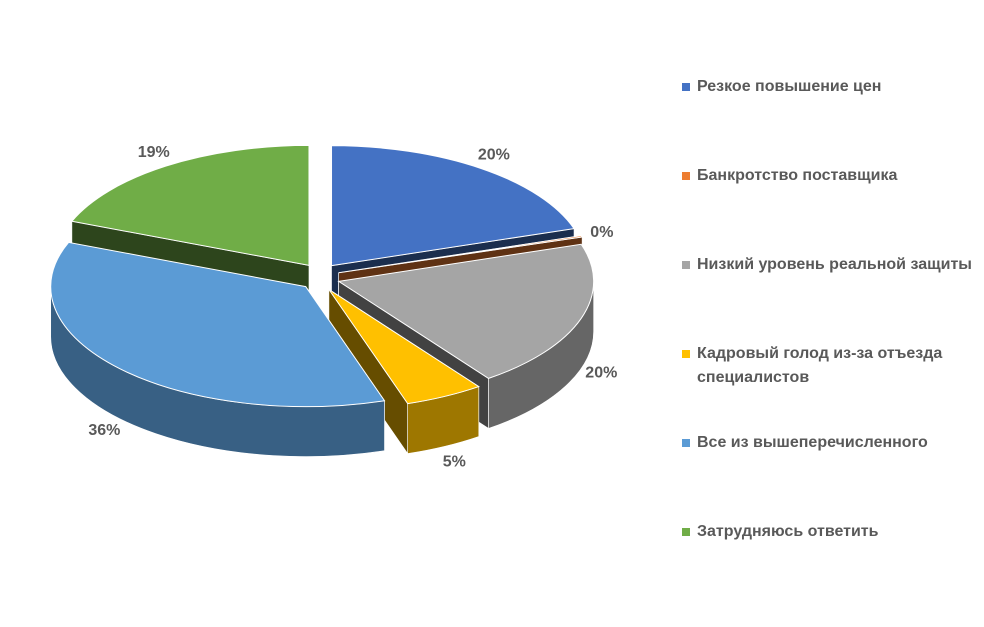  I want to click on data-label: 0%, so click(601, 232).